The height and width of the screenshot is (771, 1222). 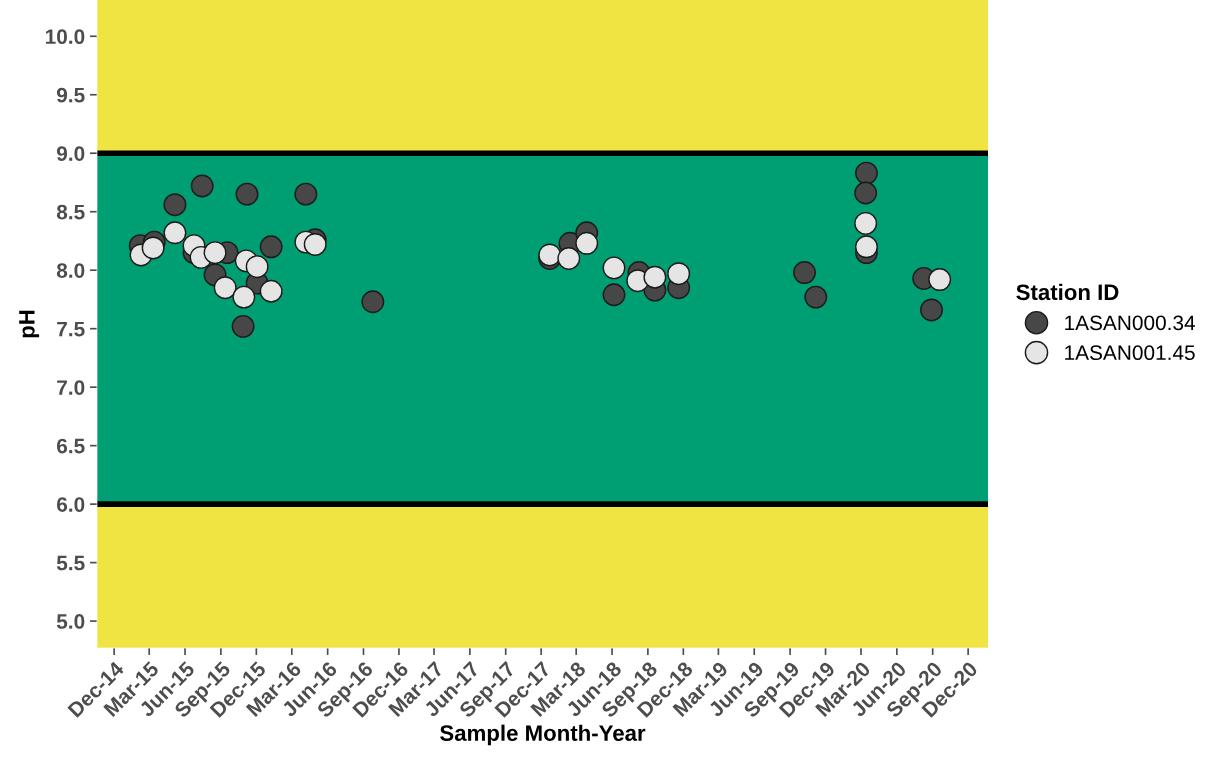 What do you see at coordinates (70, 621) in the screenshot?
I see `y-tick-label: 5.0` at bounding box center [70, 621].